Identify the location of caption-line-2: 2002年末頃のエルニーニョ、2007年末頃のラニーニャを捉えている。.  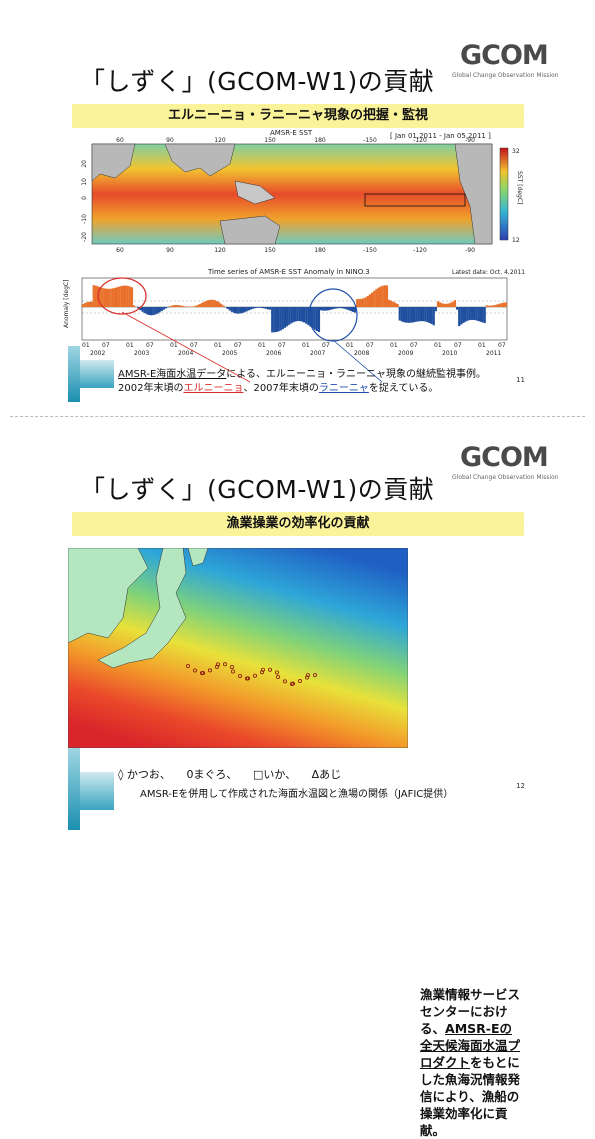
(302, 389).